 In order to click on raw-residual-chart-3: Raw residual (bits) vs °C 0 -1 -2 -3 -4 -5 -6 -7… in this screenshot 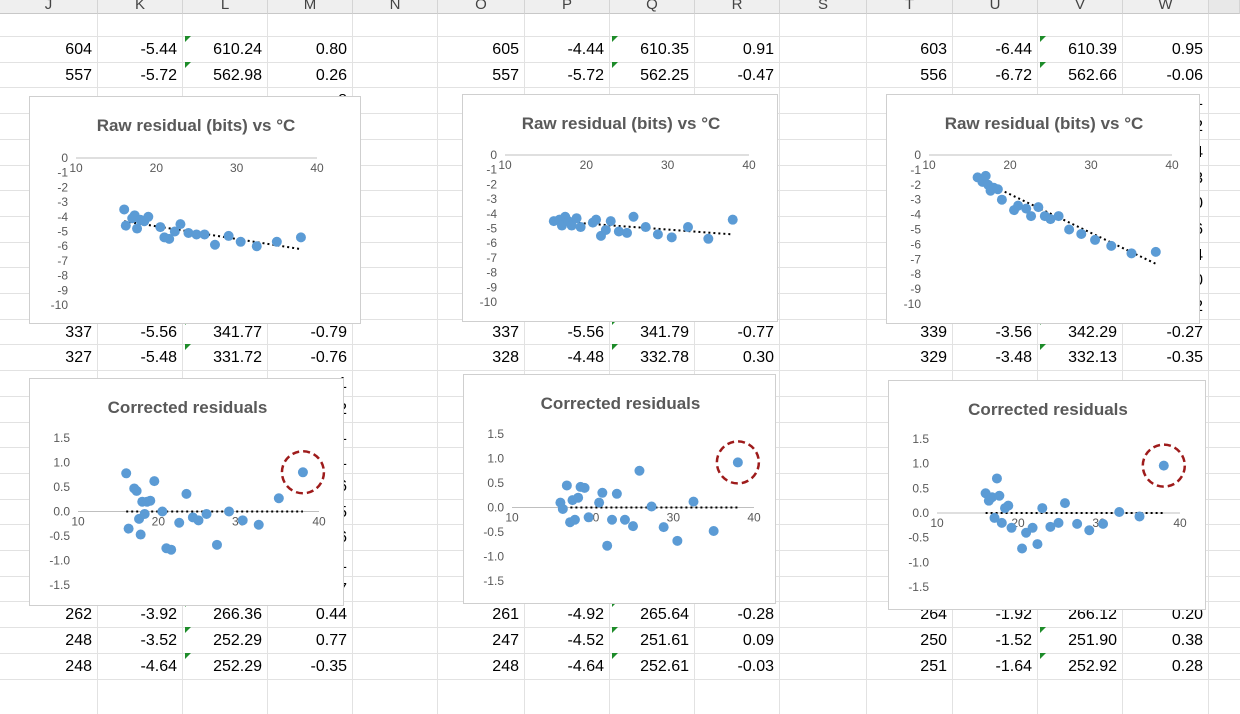, I will do `click(1043, 209)`.